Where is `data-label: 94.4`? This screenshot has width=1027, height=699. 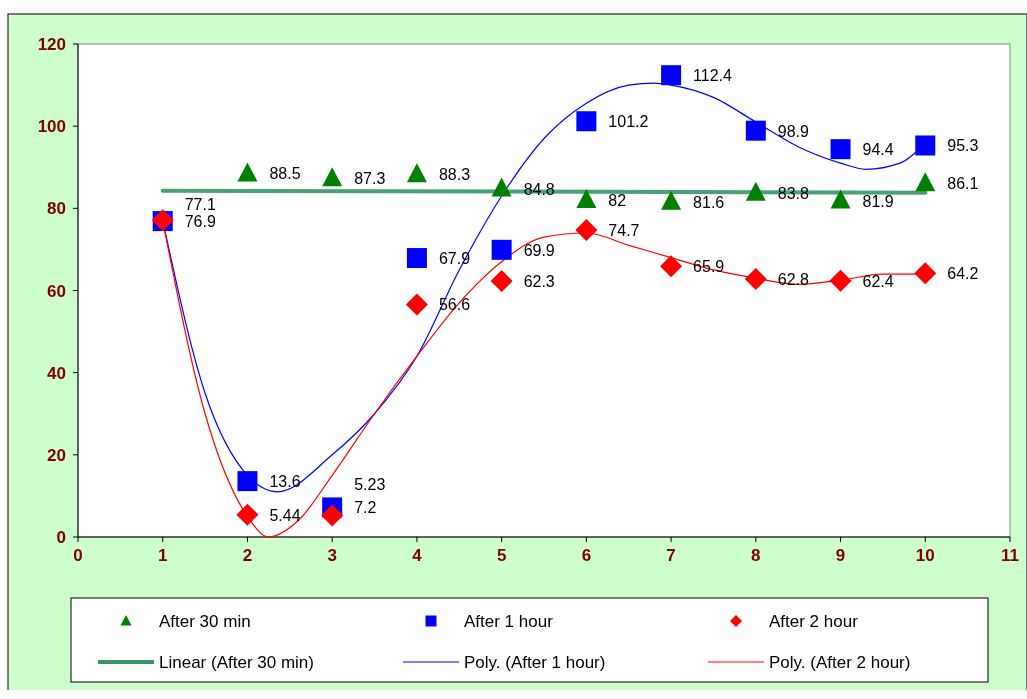 data-label: 94.4 is located at coordinates (878, 150).